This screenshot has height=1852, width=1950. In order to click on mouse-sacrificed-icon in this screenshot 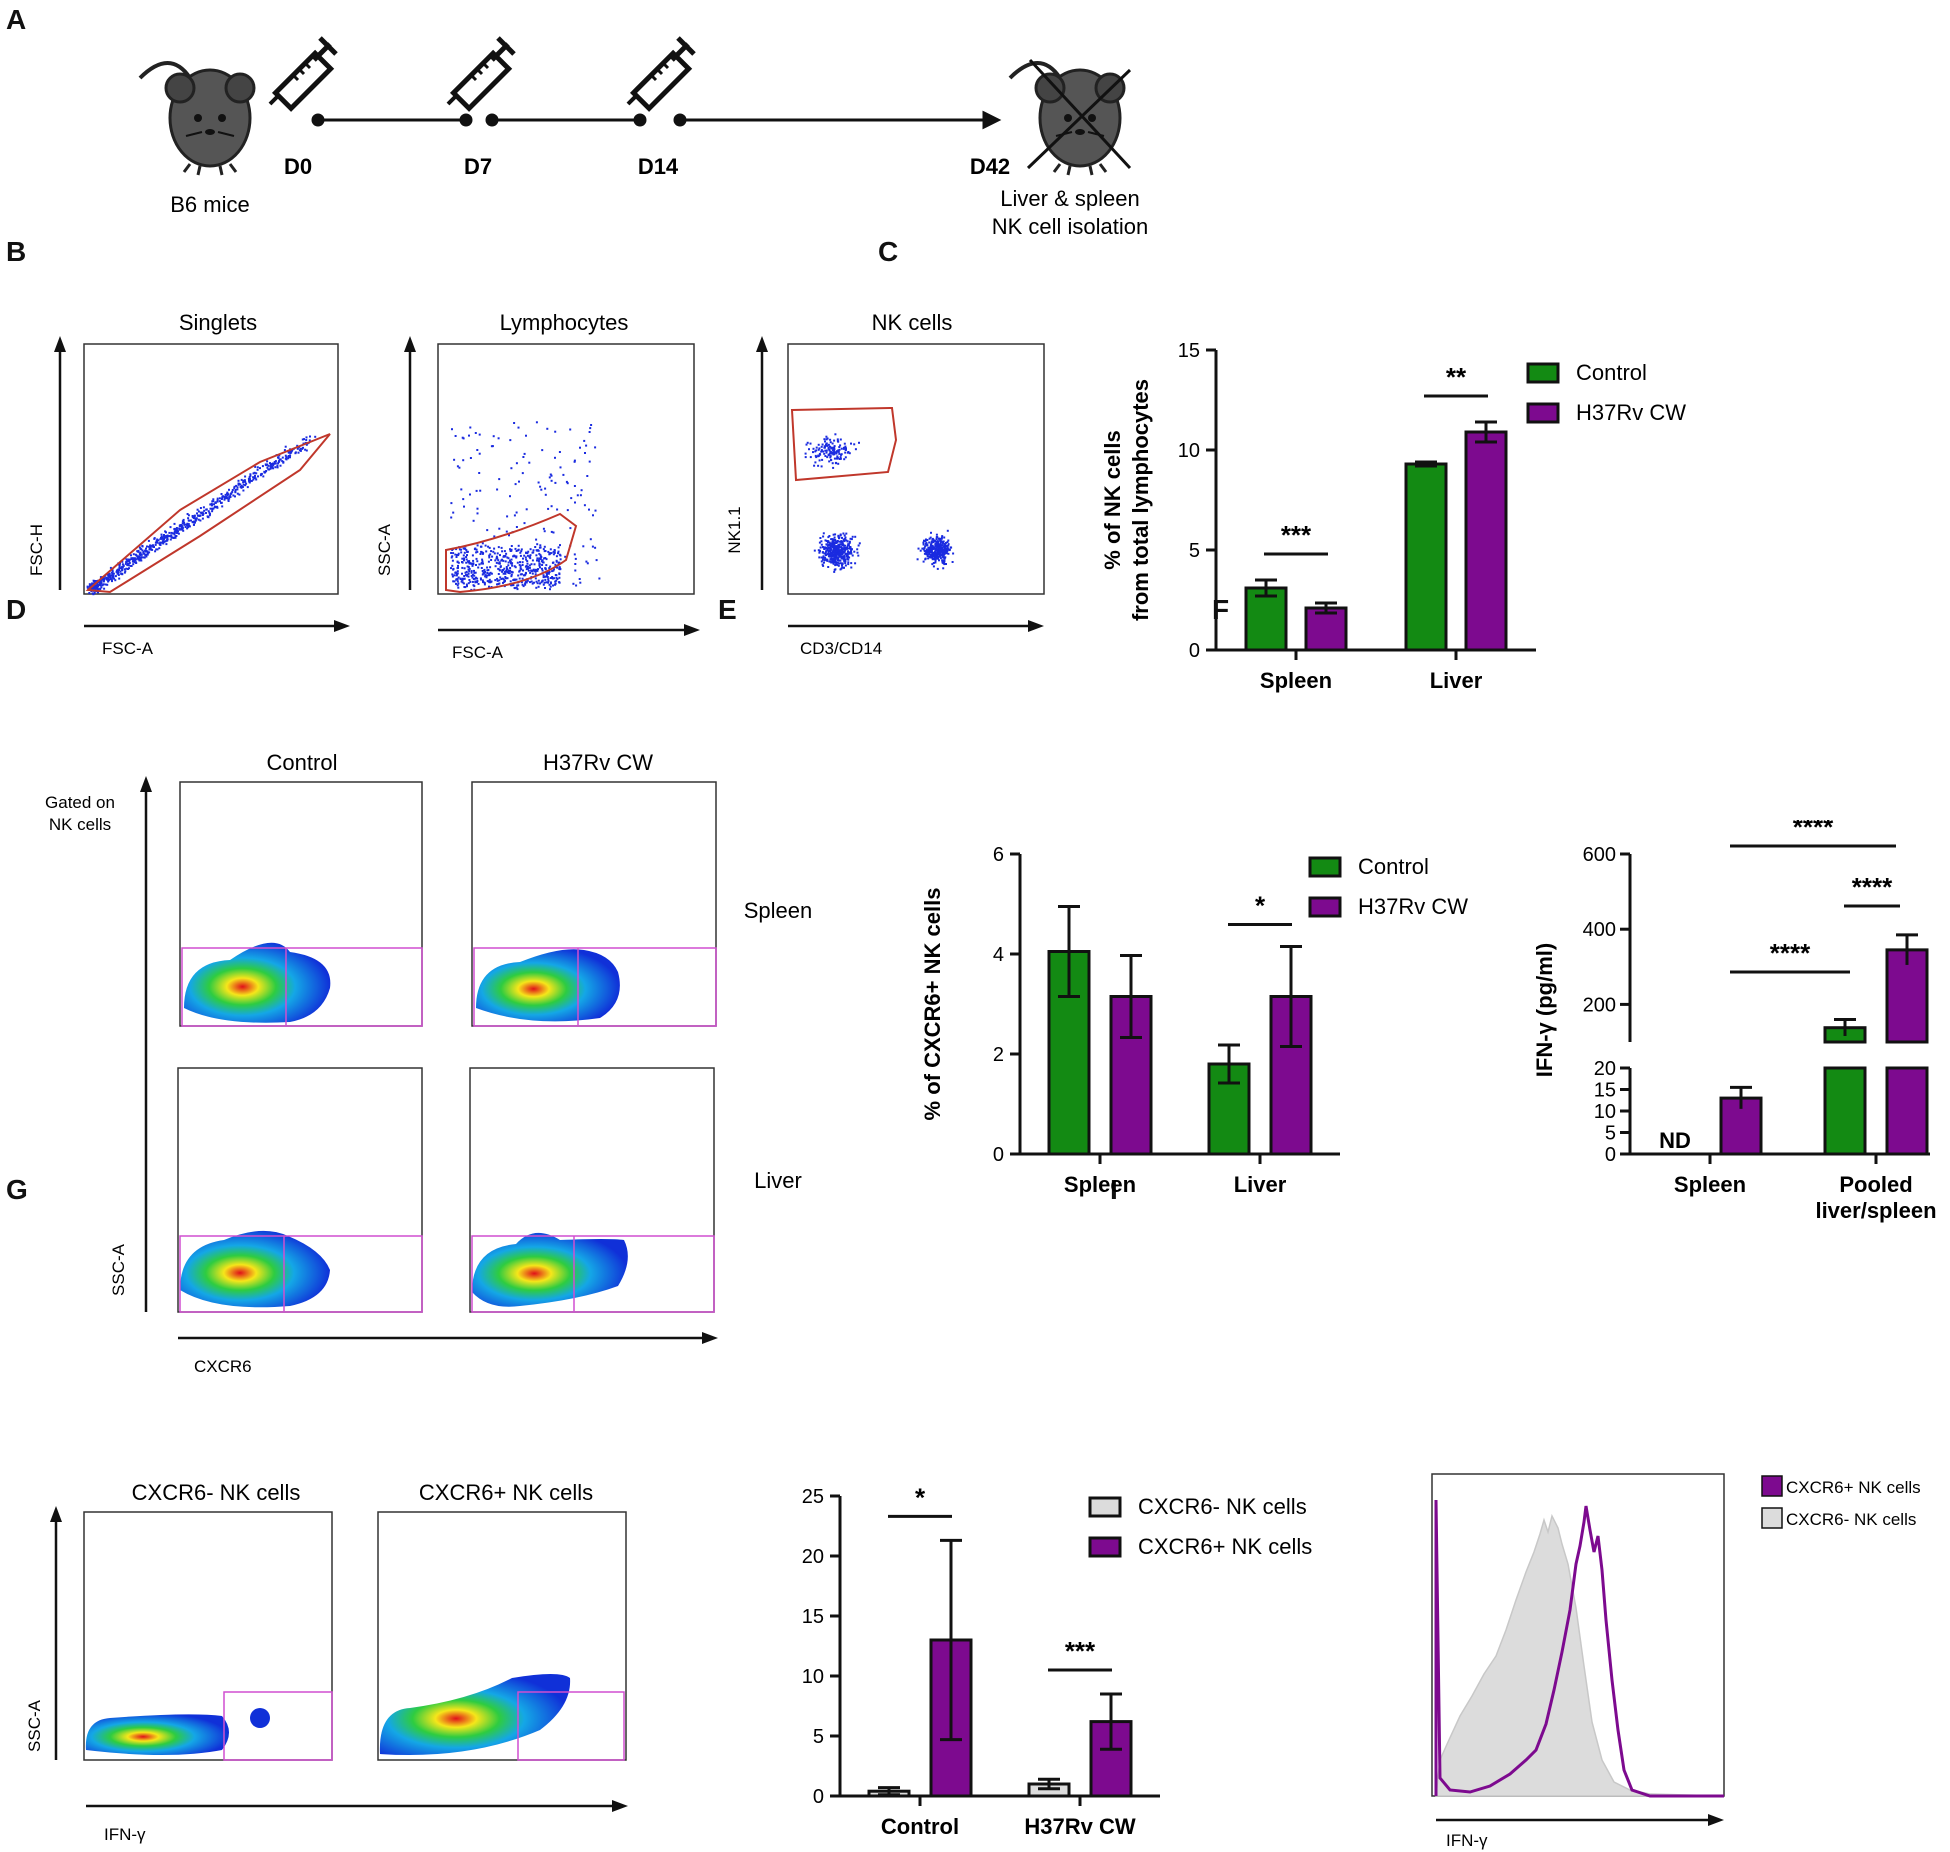, I will do `click(1070, 117)`.